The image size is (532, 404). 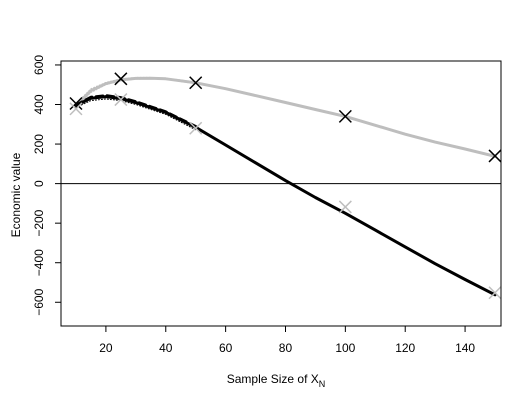 What do you see at coordinates (39, 144) in the screenshot?
I see `y-tick-label: 200` at bounding box center [39, 144].